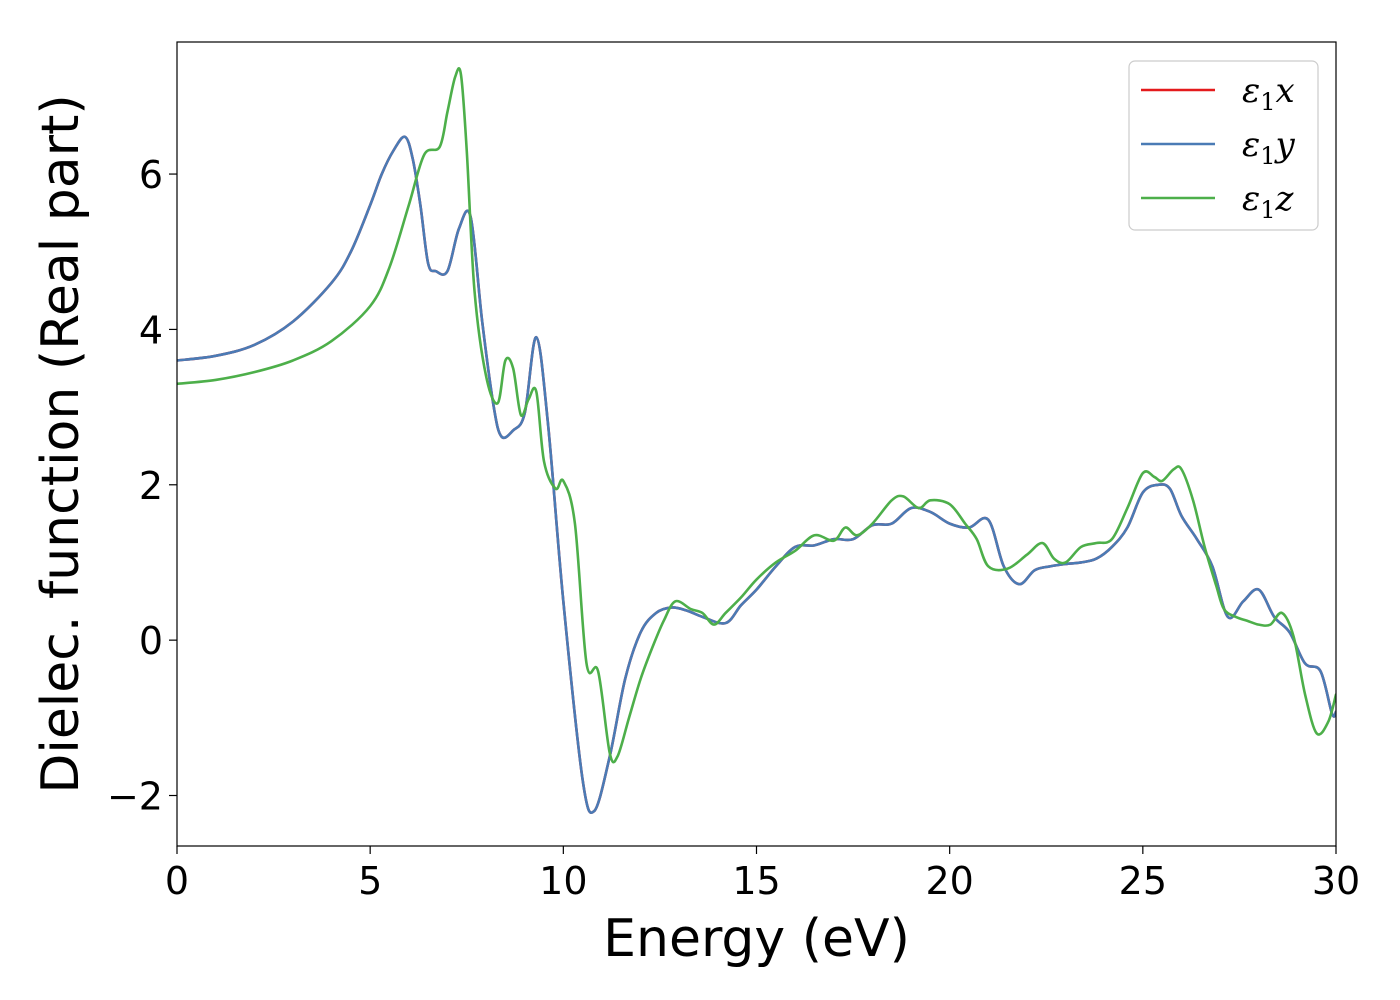  Describe the element at coordinates (1269, 147) in the screenshot. I see `legend-label-y: ε1y` at that location.